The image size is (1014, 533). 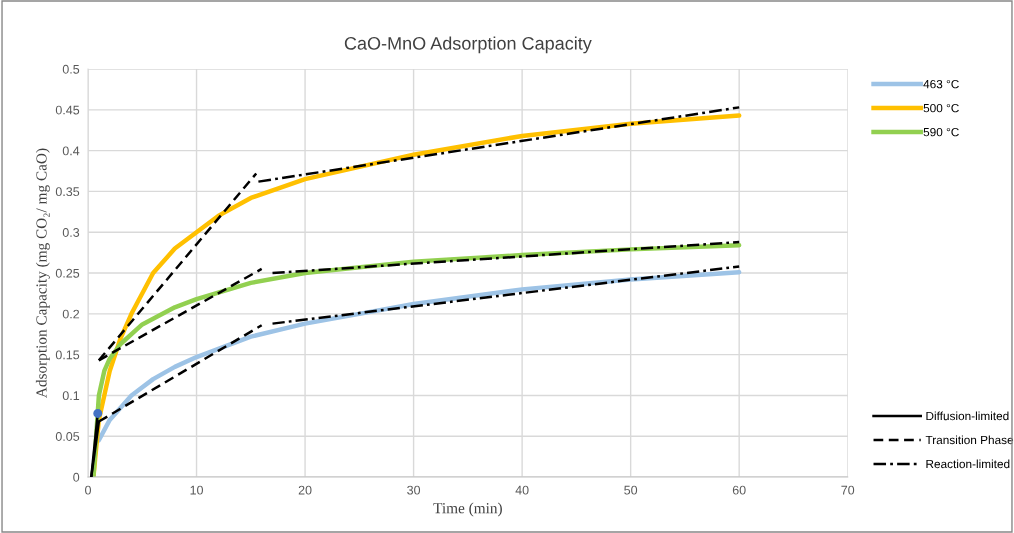 I want to click on legend-label: 590 °C, so click(x=941, y=132).